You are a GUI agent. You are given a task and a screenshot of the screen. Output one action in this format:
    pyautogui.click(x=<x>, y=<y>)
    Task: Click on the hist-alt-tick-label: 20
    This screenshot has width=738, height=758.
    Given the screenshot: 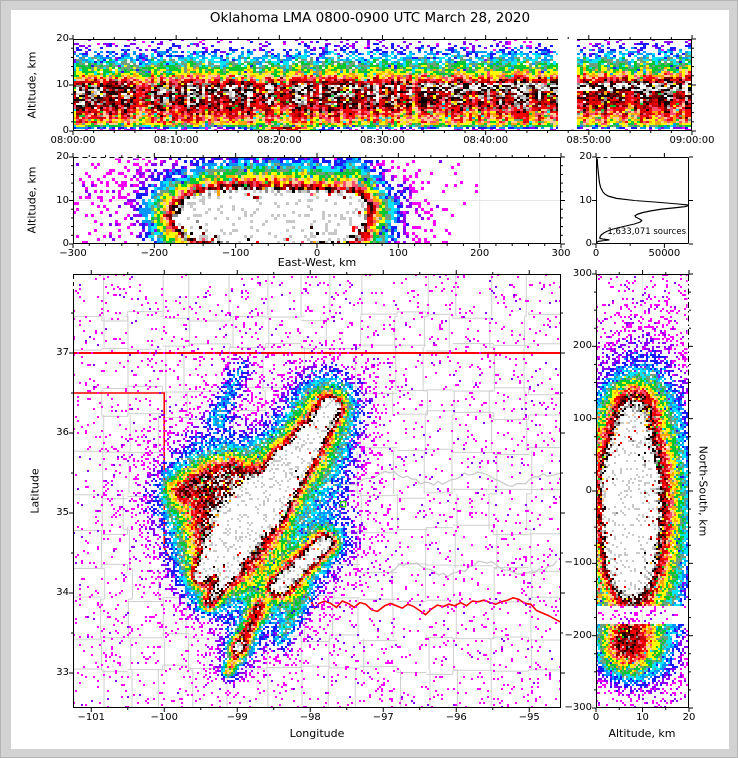 What is the action you would take?
    pyautogui.click(x=585, y=156)
    